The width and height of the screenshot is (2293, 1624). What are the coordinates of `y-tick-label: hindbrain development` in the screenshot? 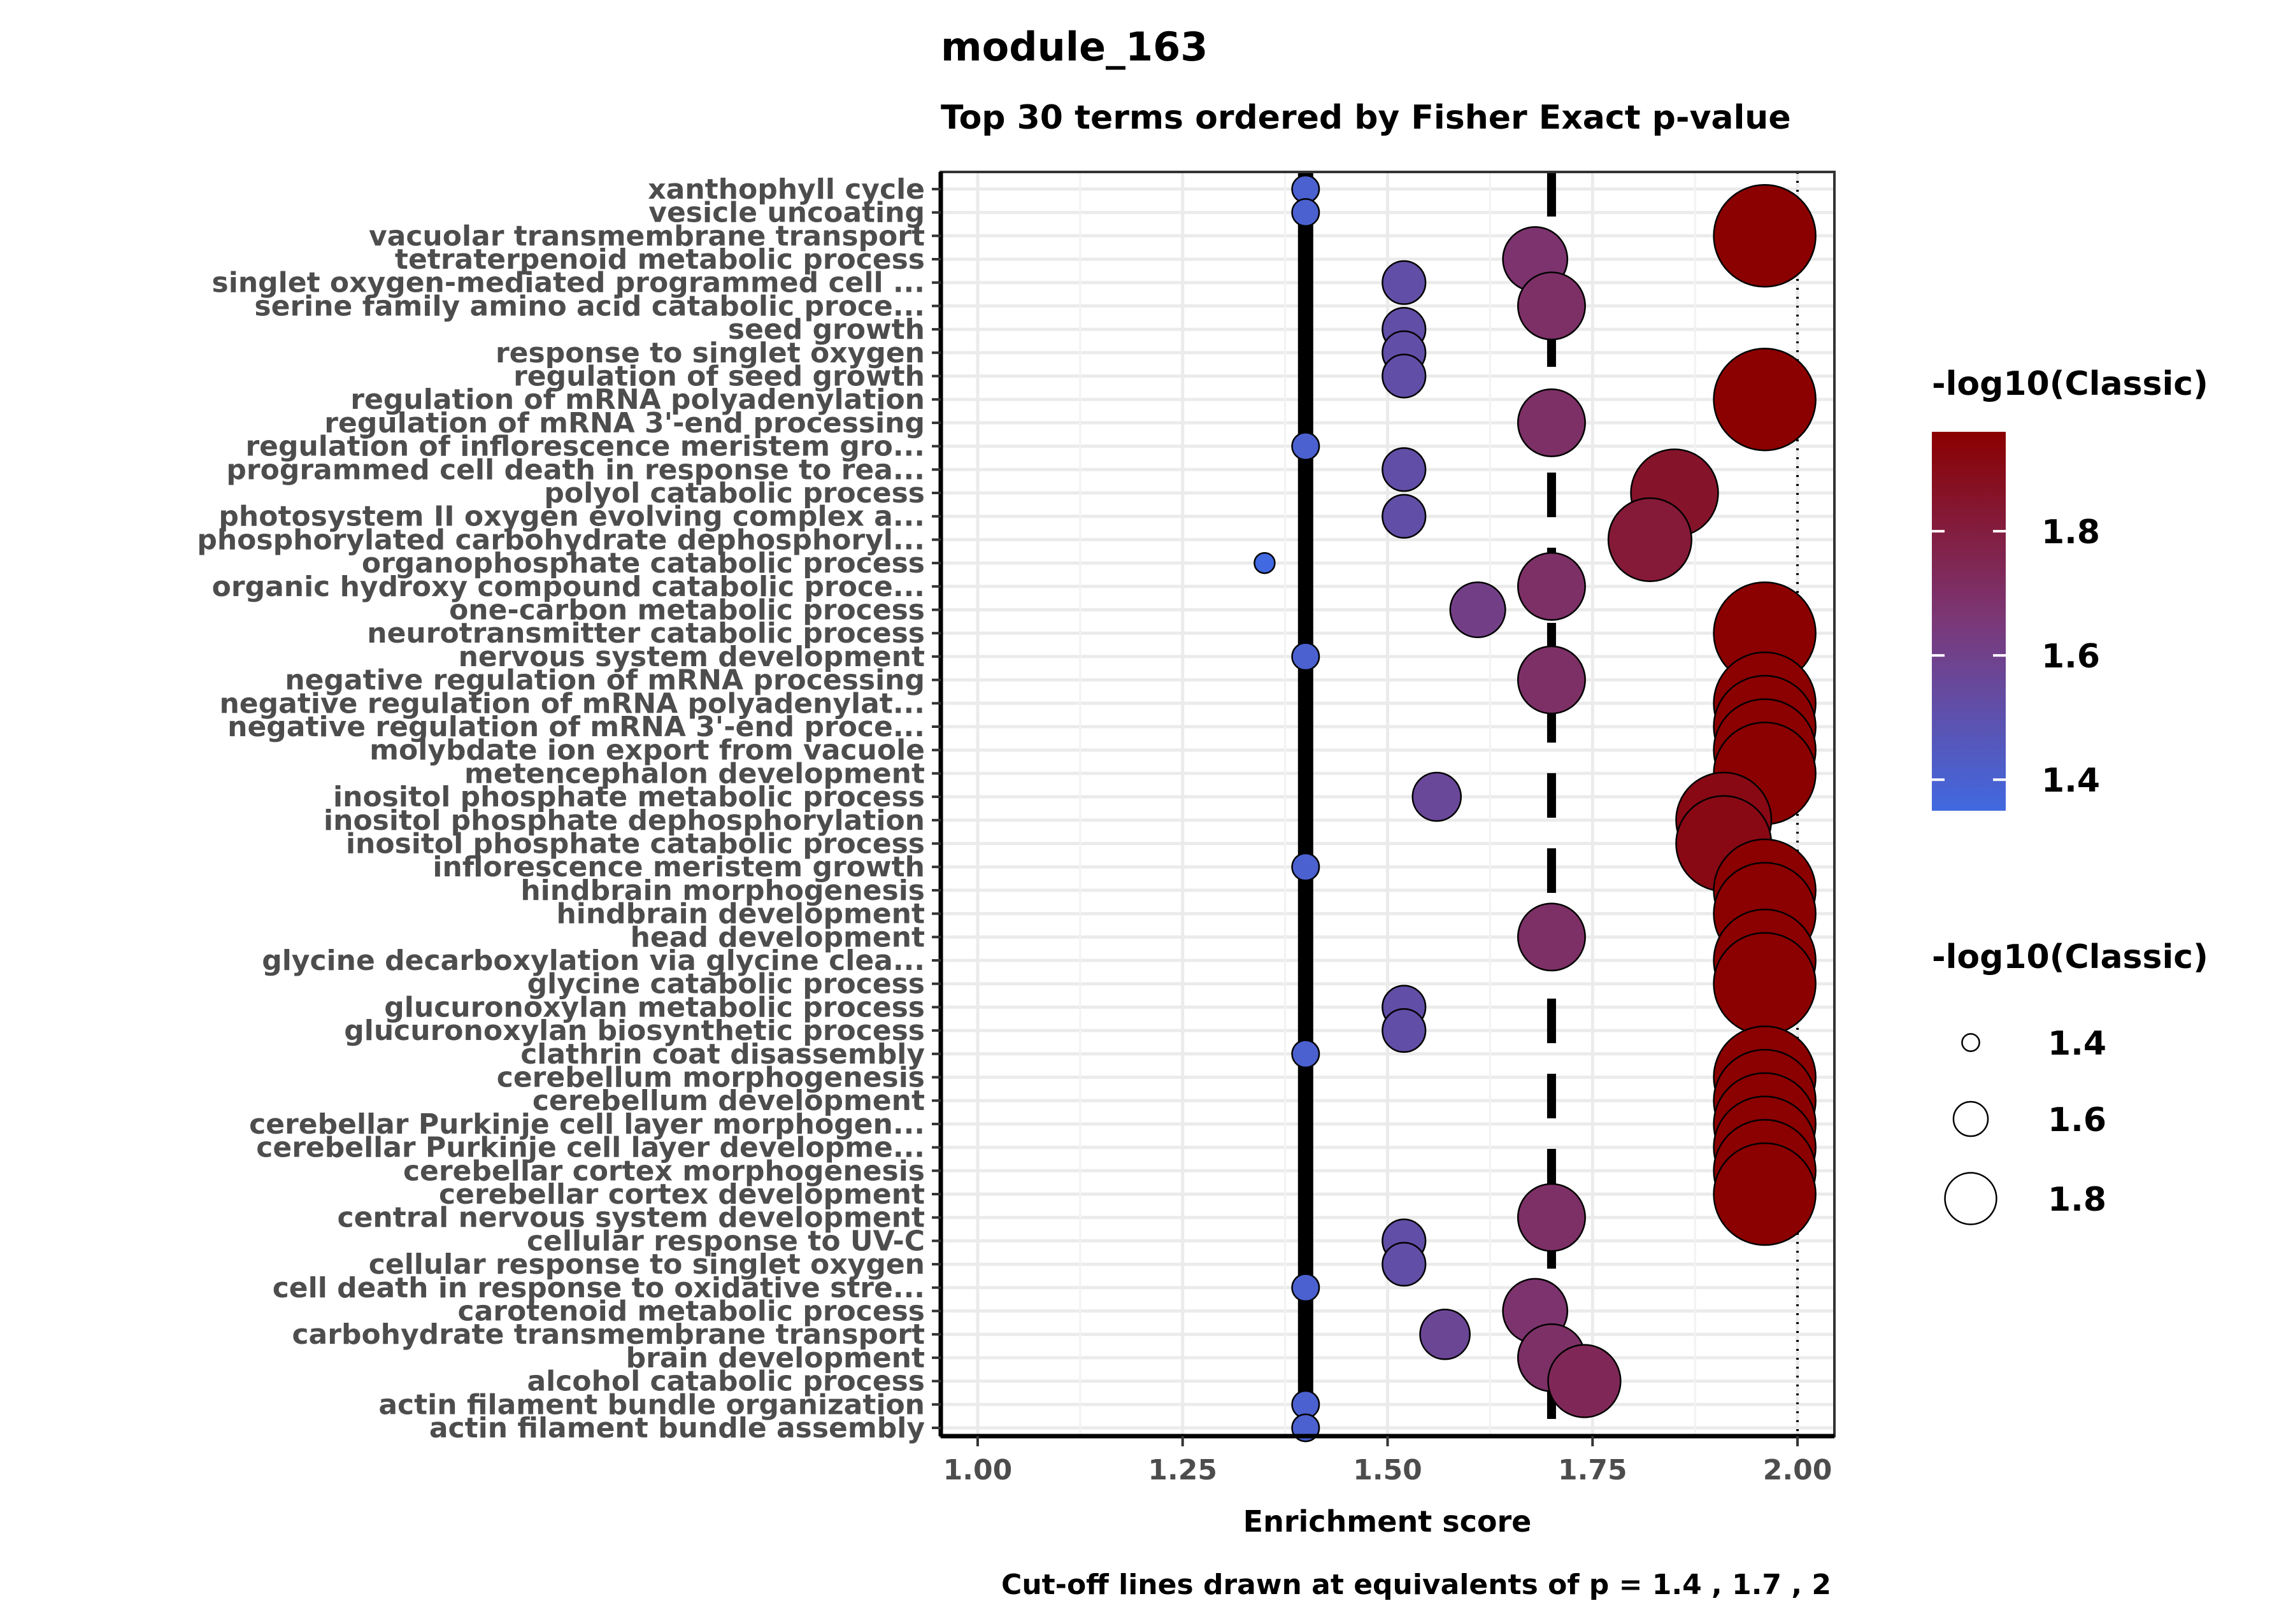 It's located at (740, 914).